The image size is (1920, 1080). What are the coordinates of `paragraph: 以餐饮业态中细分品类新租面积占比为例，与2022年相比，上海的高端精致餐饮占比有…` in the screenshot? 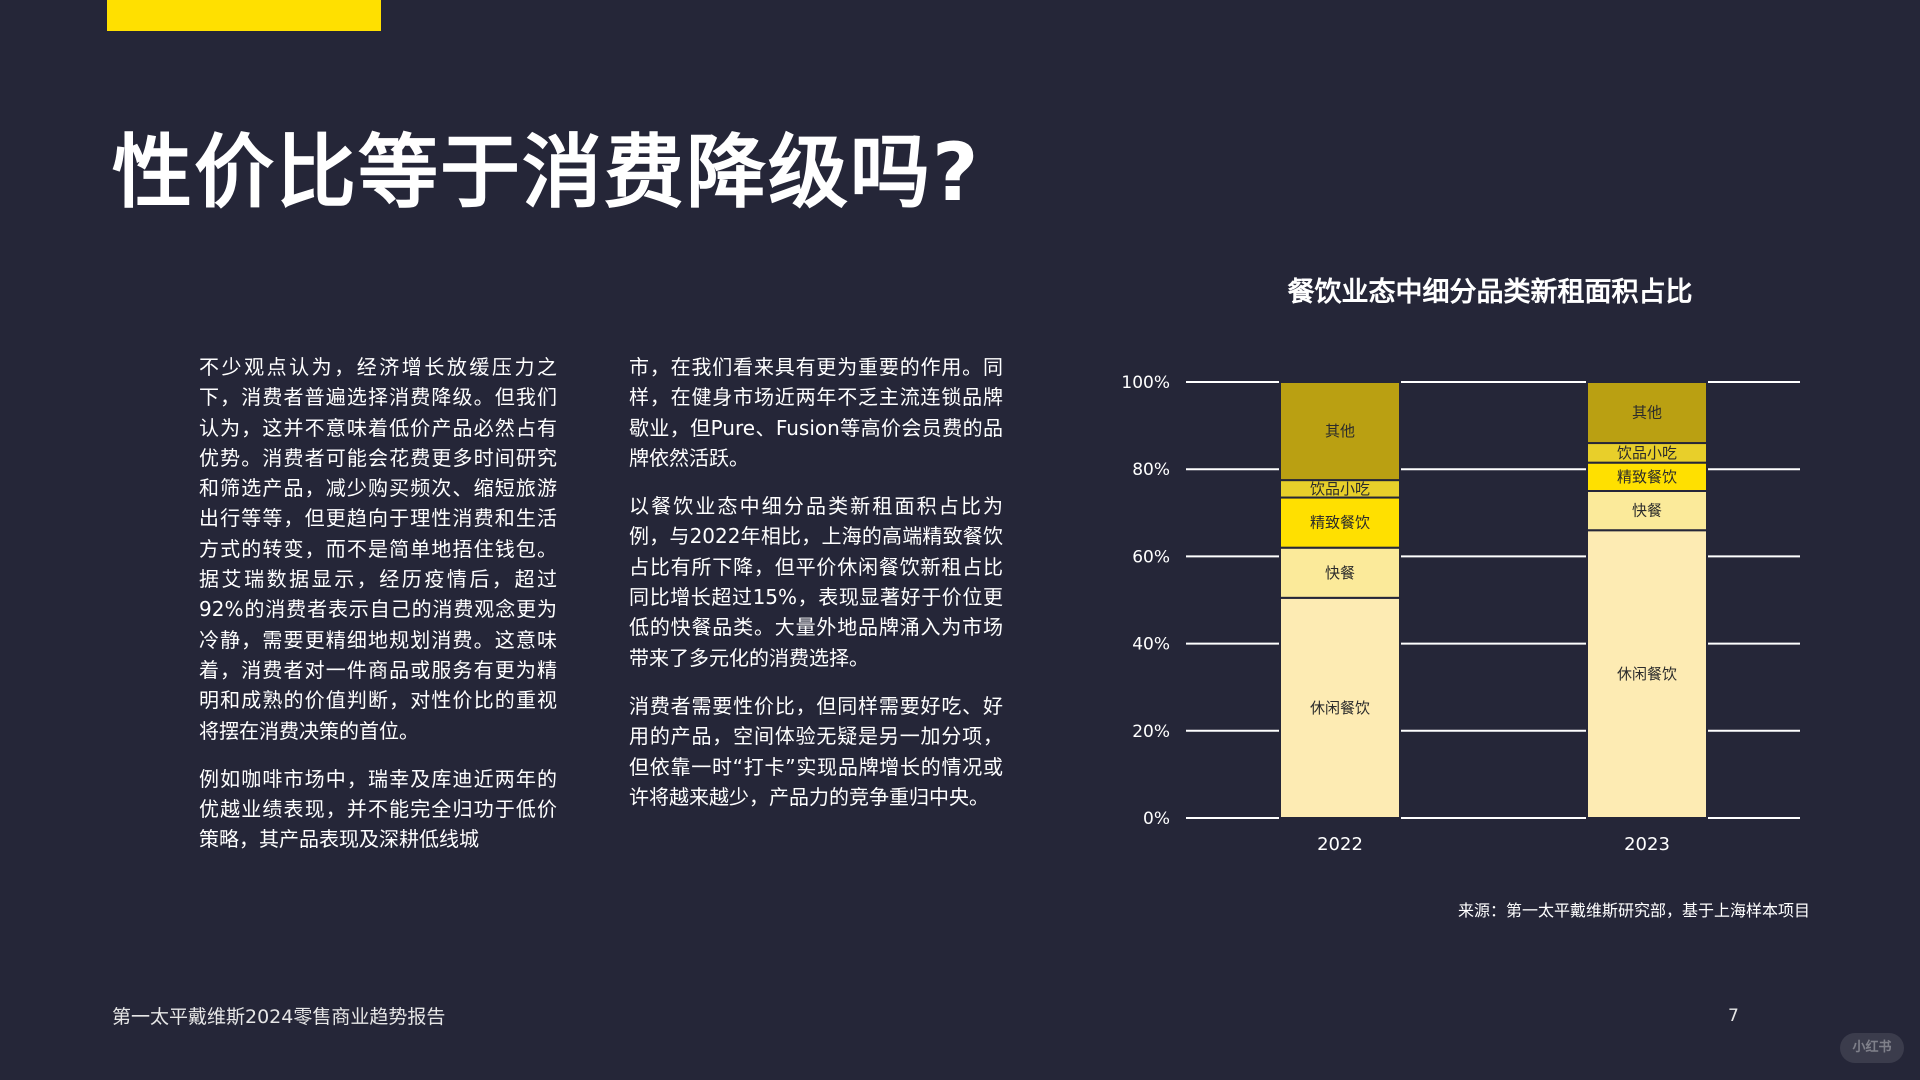 It's located at (816, 582).